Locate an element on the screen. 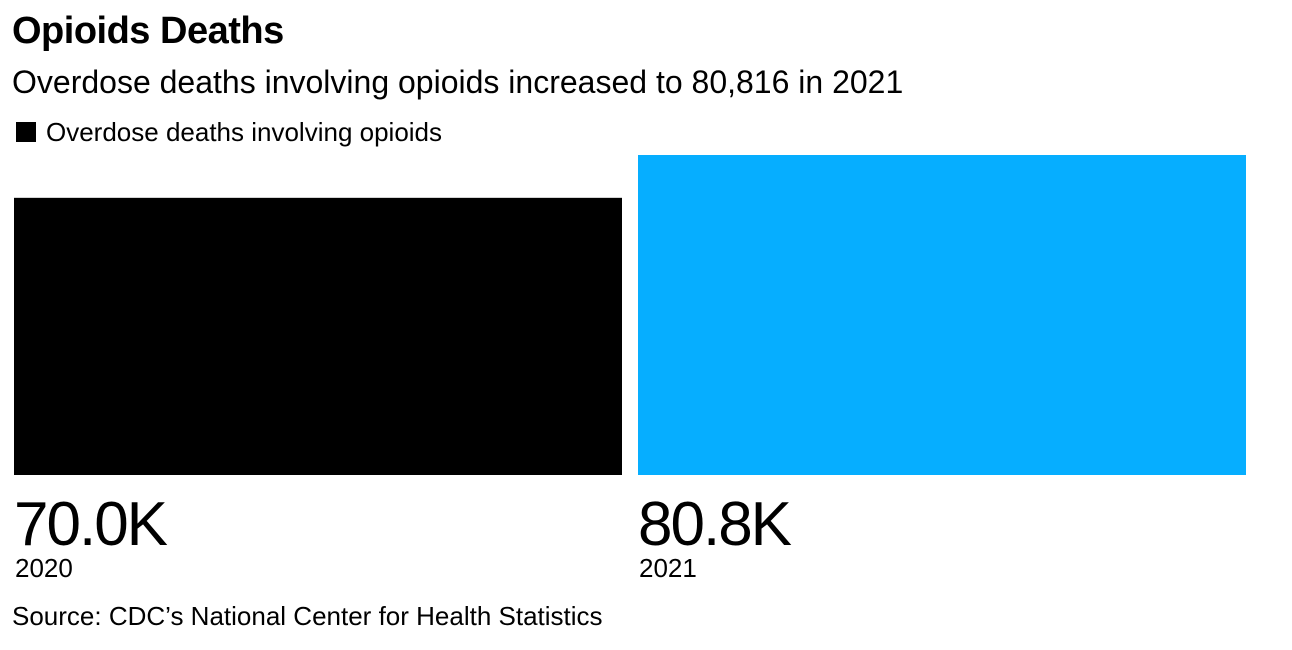 The width and height of the screenshot is (1292, 650). value-label-2020: 70.0K is located at coordinates (91, 524).